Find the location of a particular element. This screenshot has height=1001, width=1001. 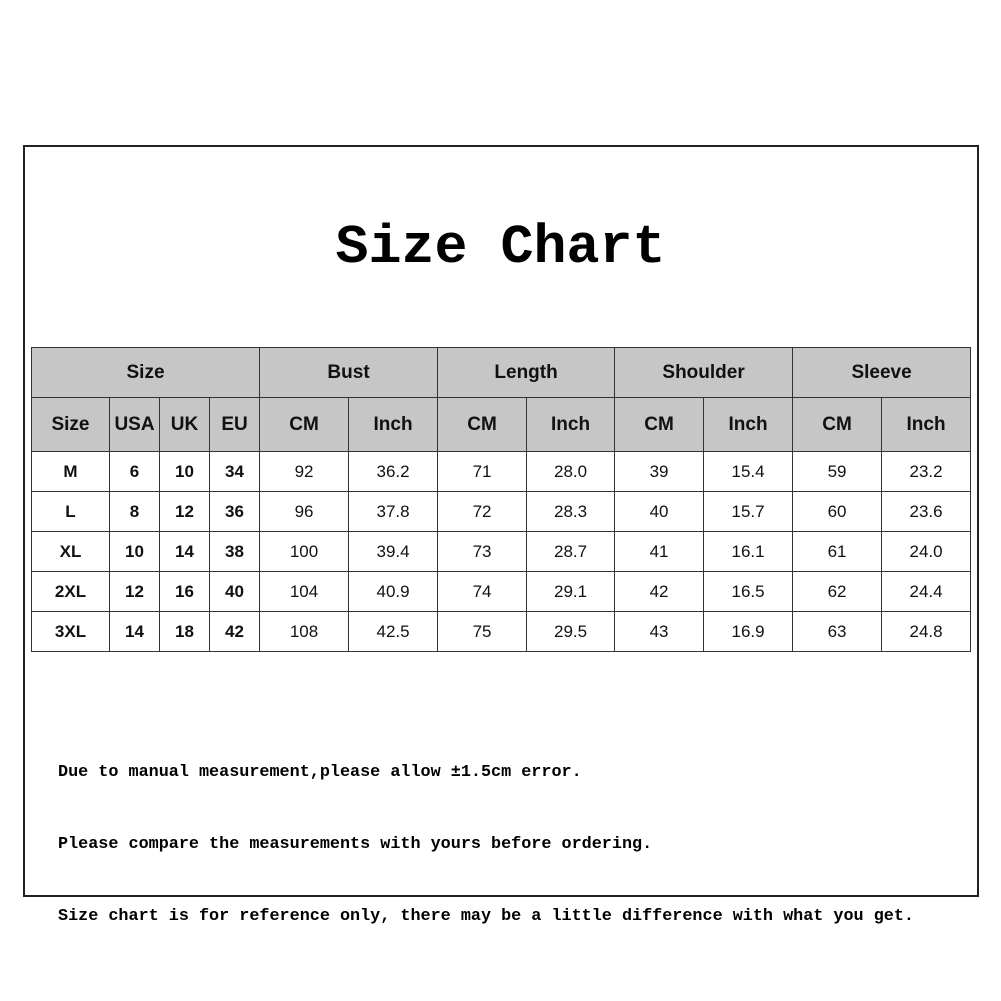

column-header: Size is located at coordinates (70, 424).